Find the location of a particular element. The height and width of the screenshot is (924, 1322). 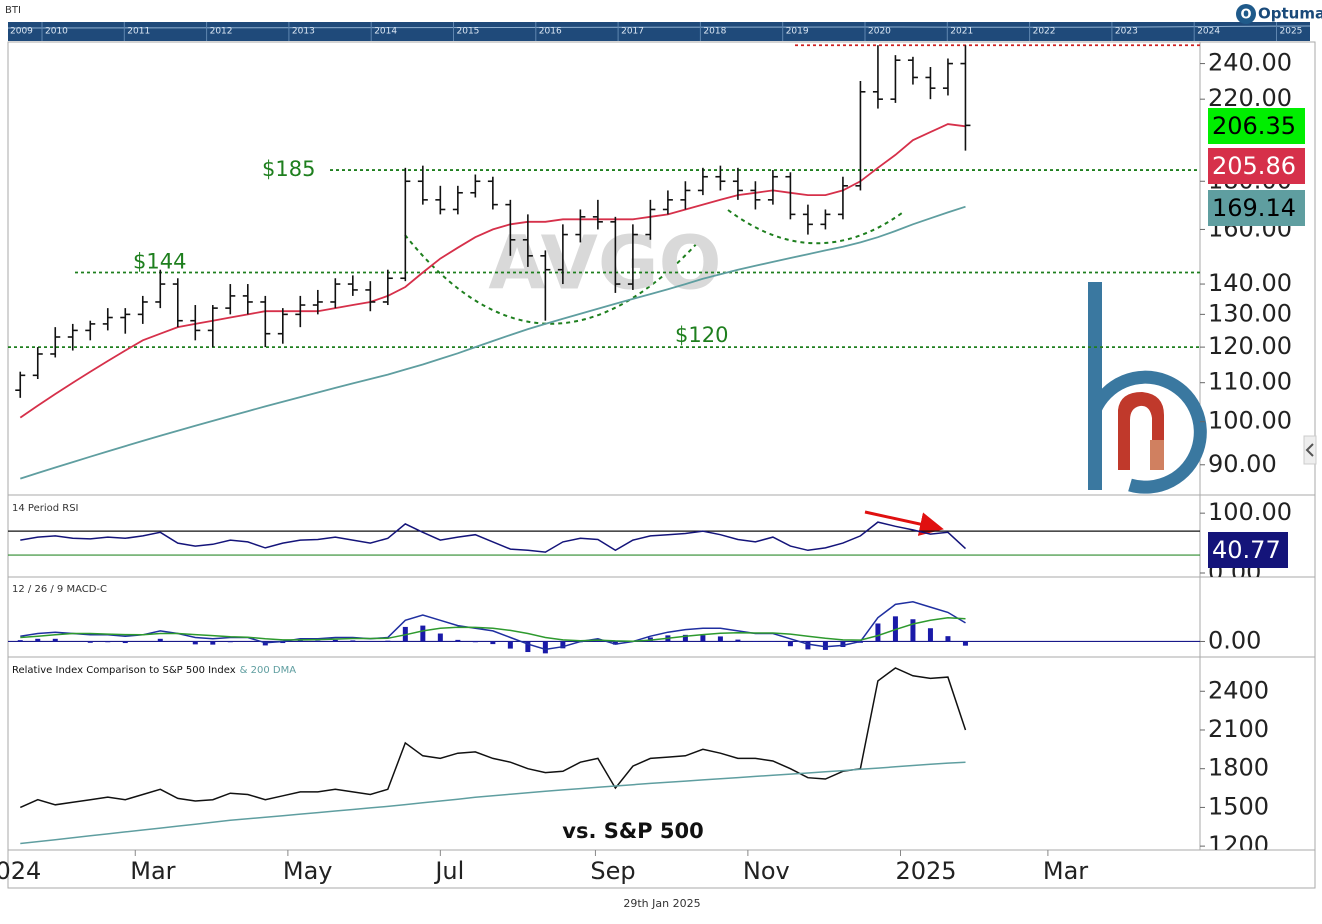

navigator-year: 2025 is located at coordinates (1291, 32).